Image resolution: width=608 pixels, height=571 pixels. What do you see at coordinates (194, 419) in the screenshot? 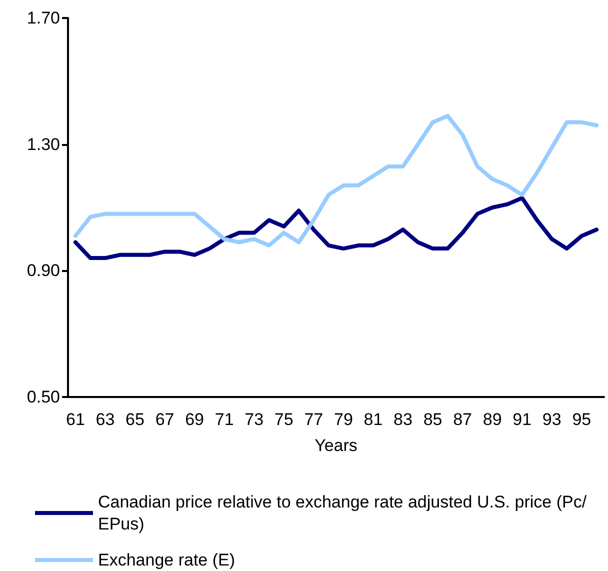
I see `x-tick-label: 69` at bounding box center [194, 419].